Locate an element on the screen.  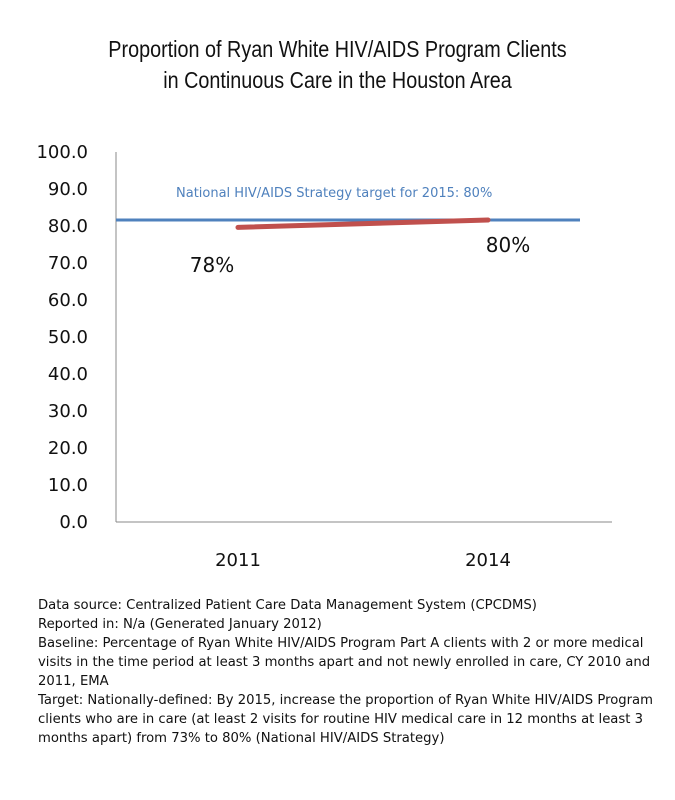
y-tick-label: 40.0 is located at coordinates (68, 374).